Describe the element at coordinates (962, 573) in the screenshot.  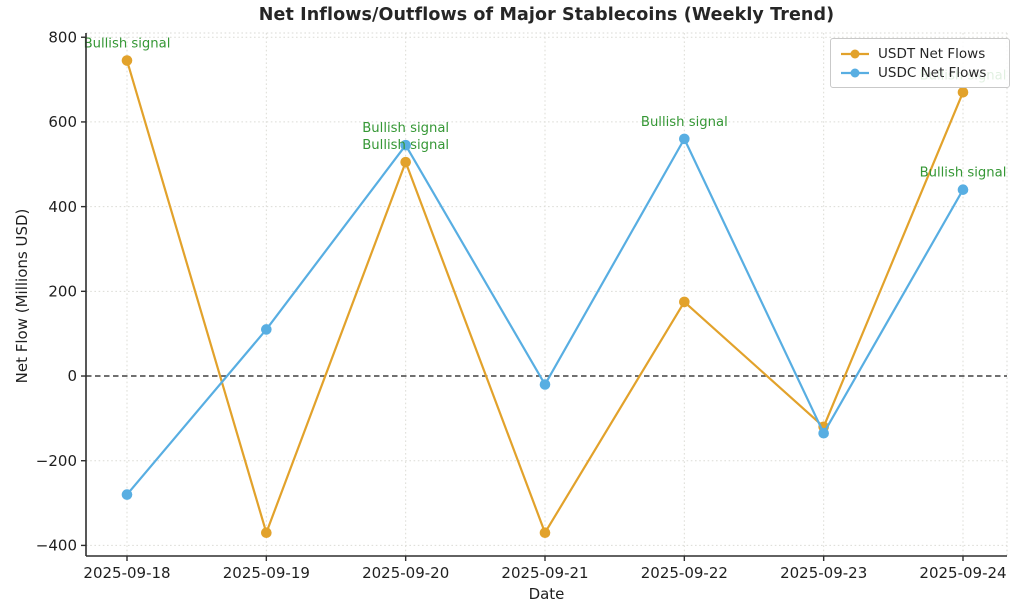
I see `x-tick-label: 2025-09-24` at that location.